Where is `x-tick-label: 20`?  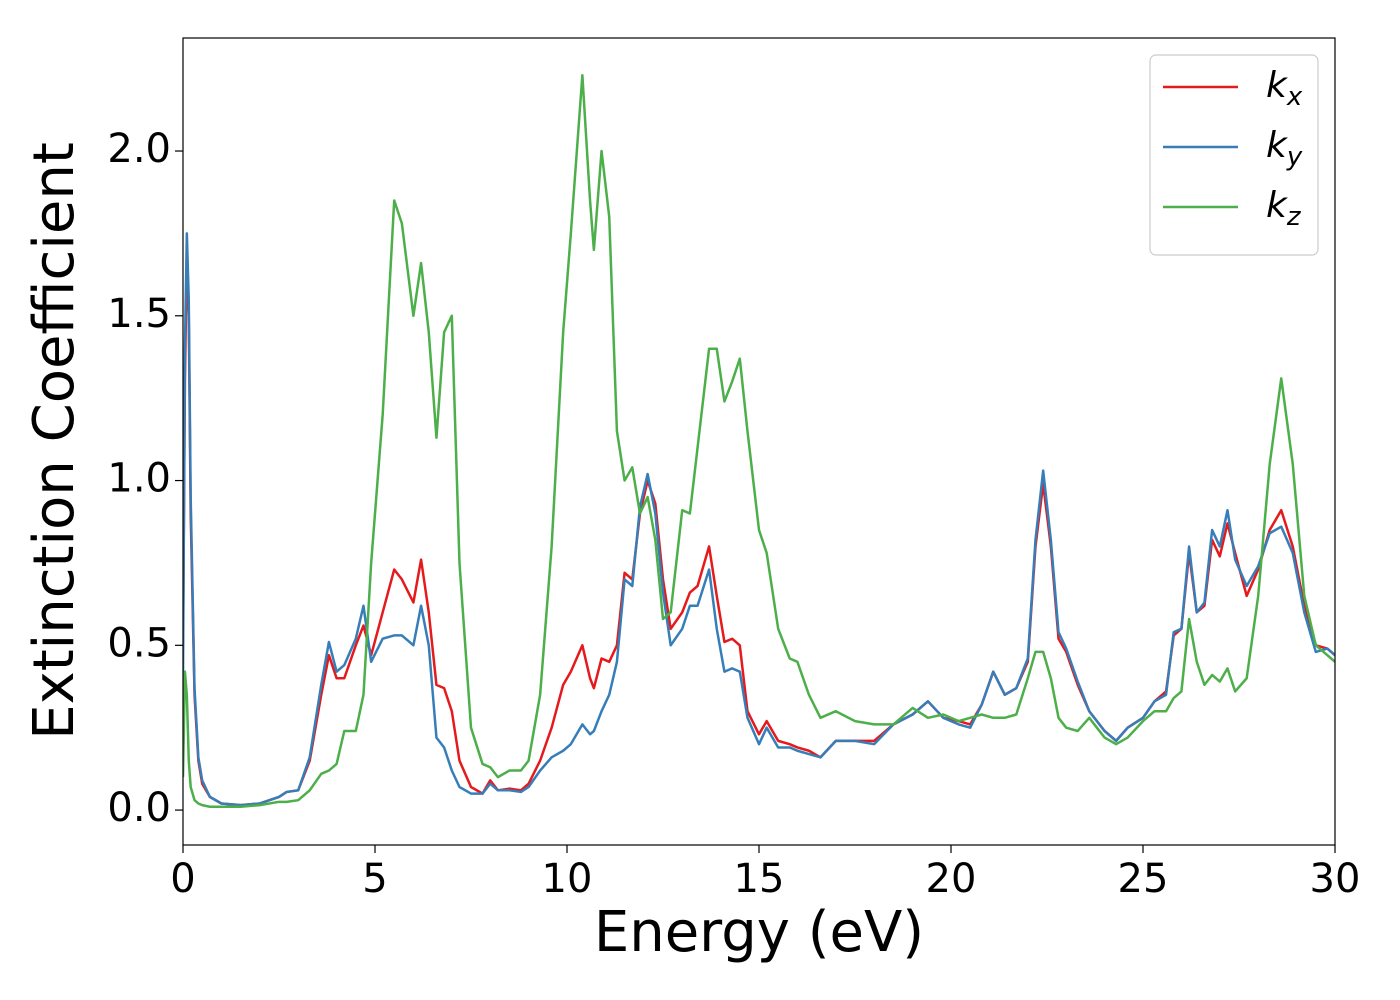 x-tick-label: 20 is located at coordinates (951, 879).